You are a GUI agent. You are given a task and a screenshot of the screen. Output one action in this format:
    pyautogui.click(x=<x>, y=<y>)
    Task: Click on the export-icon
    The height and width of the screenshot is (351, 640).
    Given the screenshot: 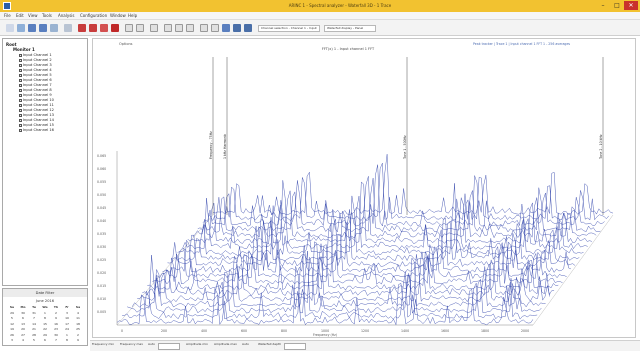 What is the action you would take?
    pyautogui.click(x=168, y=28)
    